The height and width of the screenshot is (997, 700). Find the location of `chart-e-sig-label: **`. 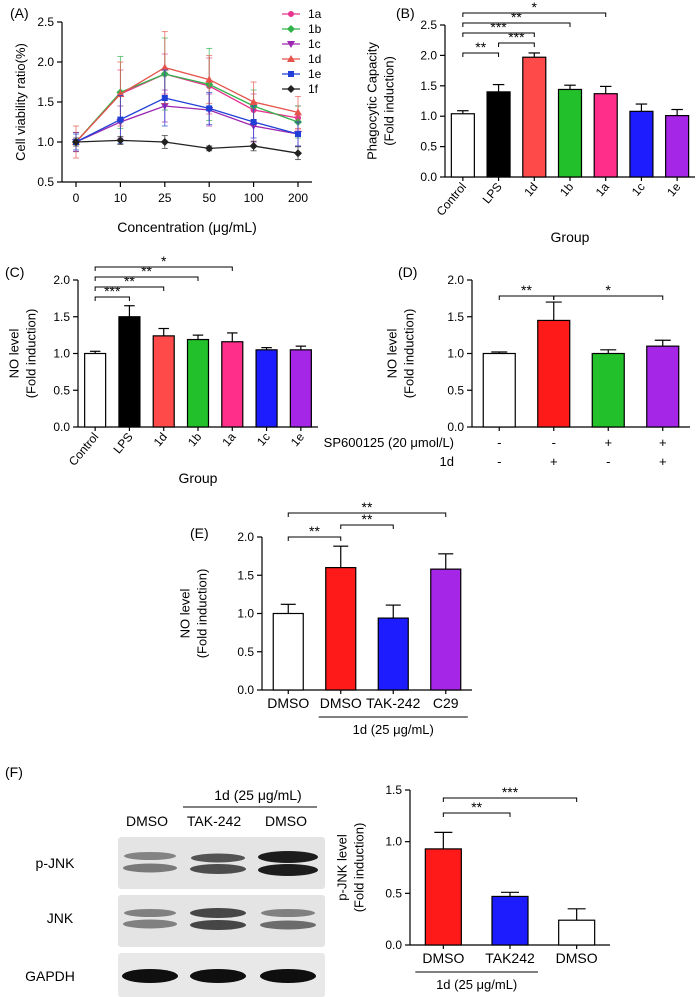

chart-e-sig-label: ** is located at coordinates (367, 507).